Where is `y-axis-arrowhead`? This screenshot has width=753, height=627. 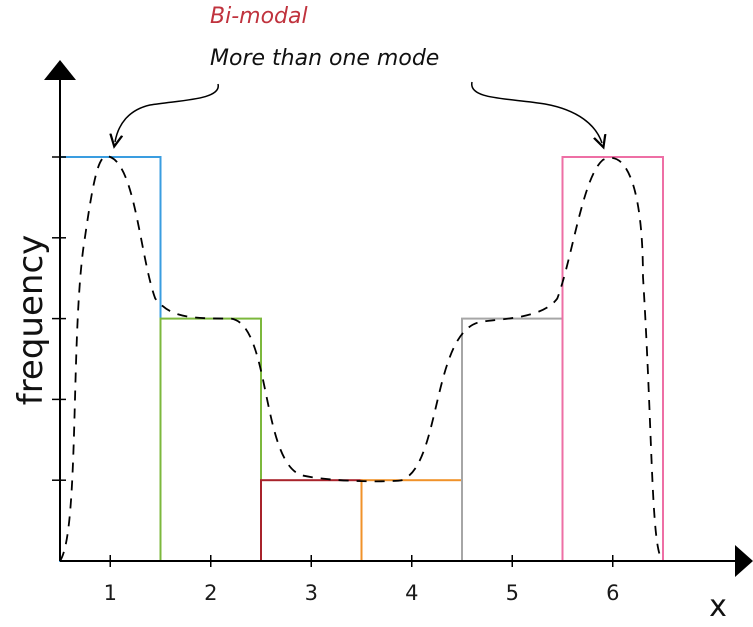
y-axis-arrowhead is located at coordinates (60, 70).